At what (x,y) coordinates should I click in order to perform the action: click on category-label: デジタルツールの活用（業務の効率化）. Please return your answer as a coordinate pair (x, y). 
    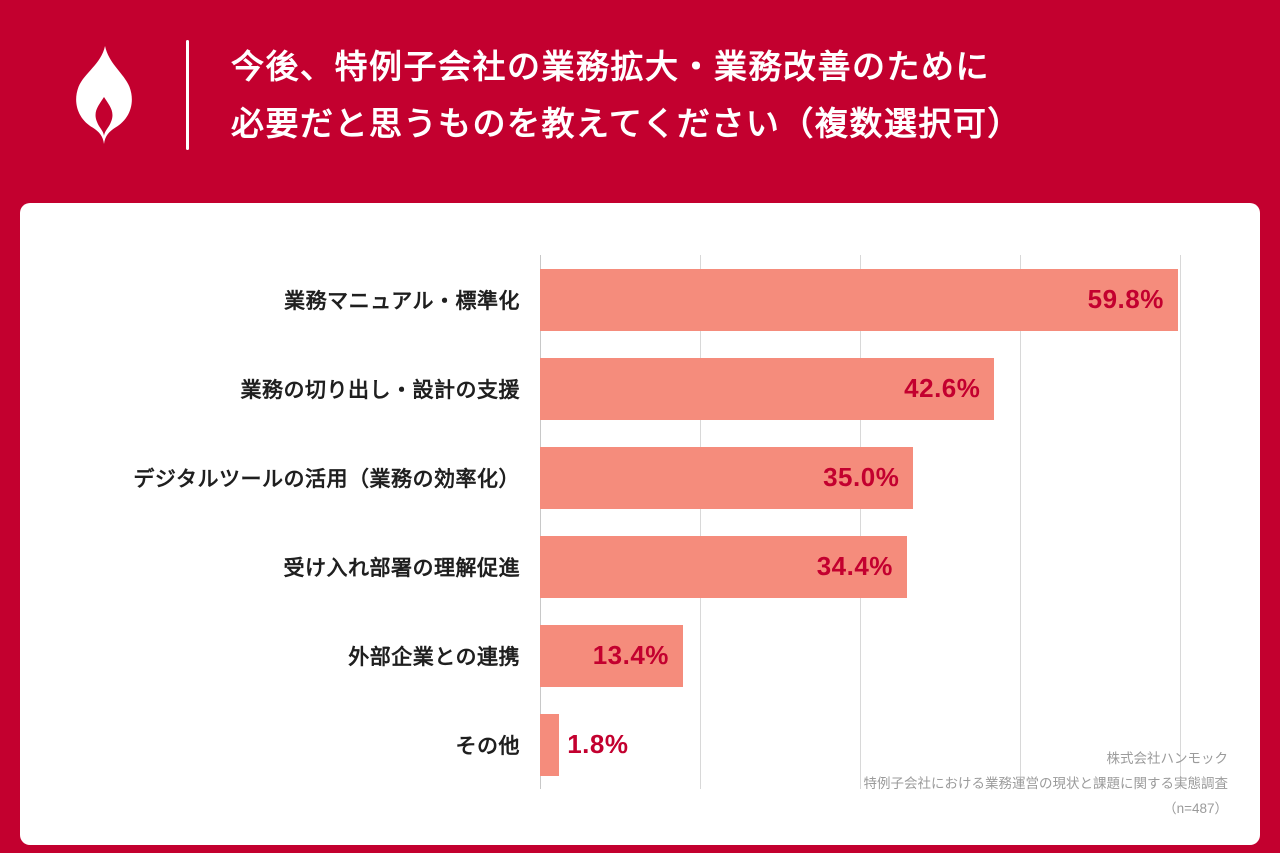
    Looking at the image, I should click on (326, 479).